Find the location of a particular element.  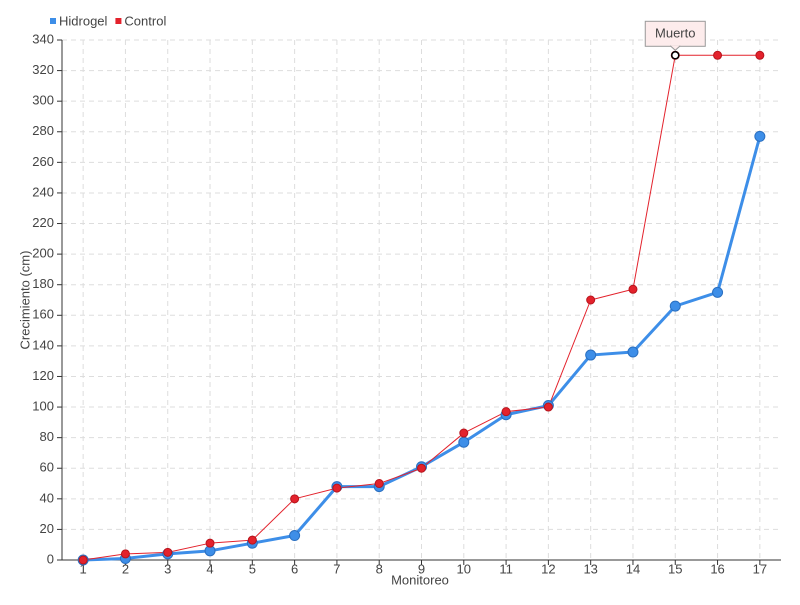

y-tick-label: 0 is located at coordinates (50, 558).